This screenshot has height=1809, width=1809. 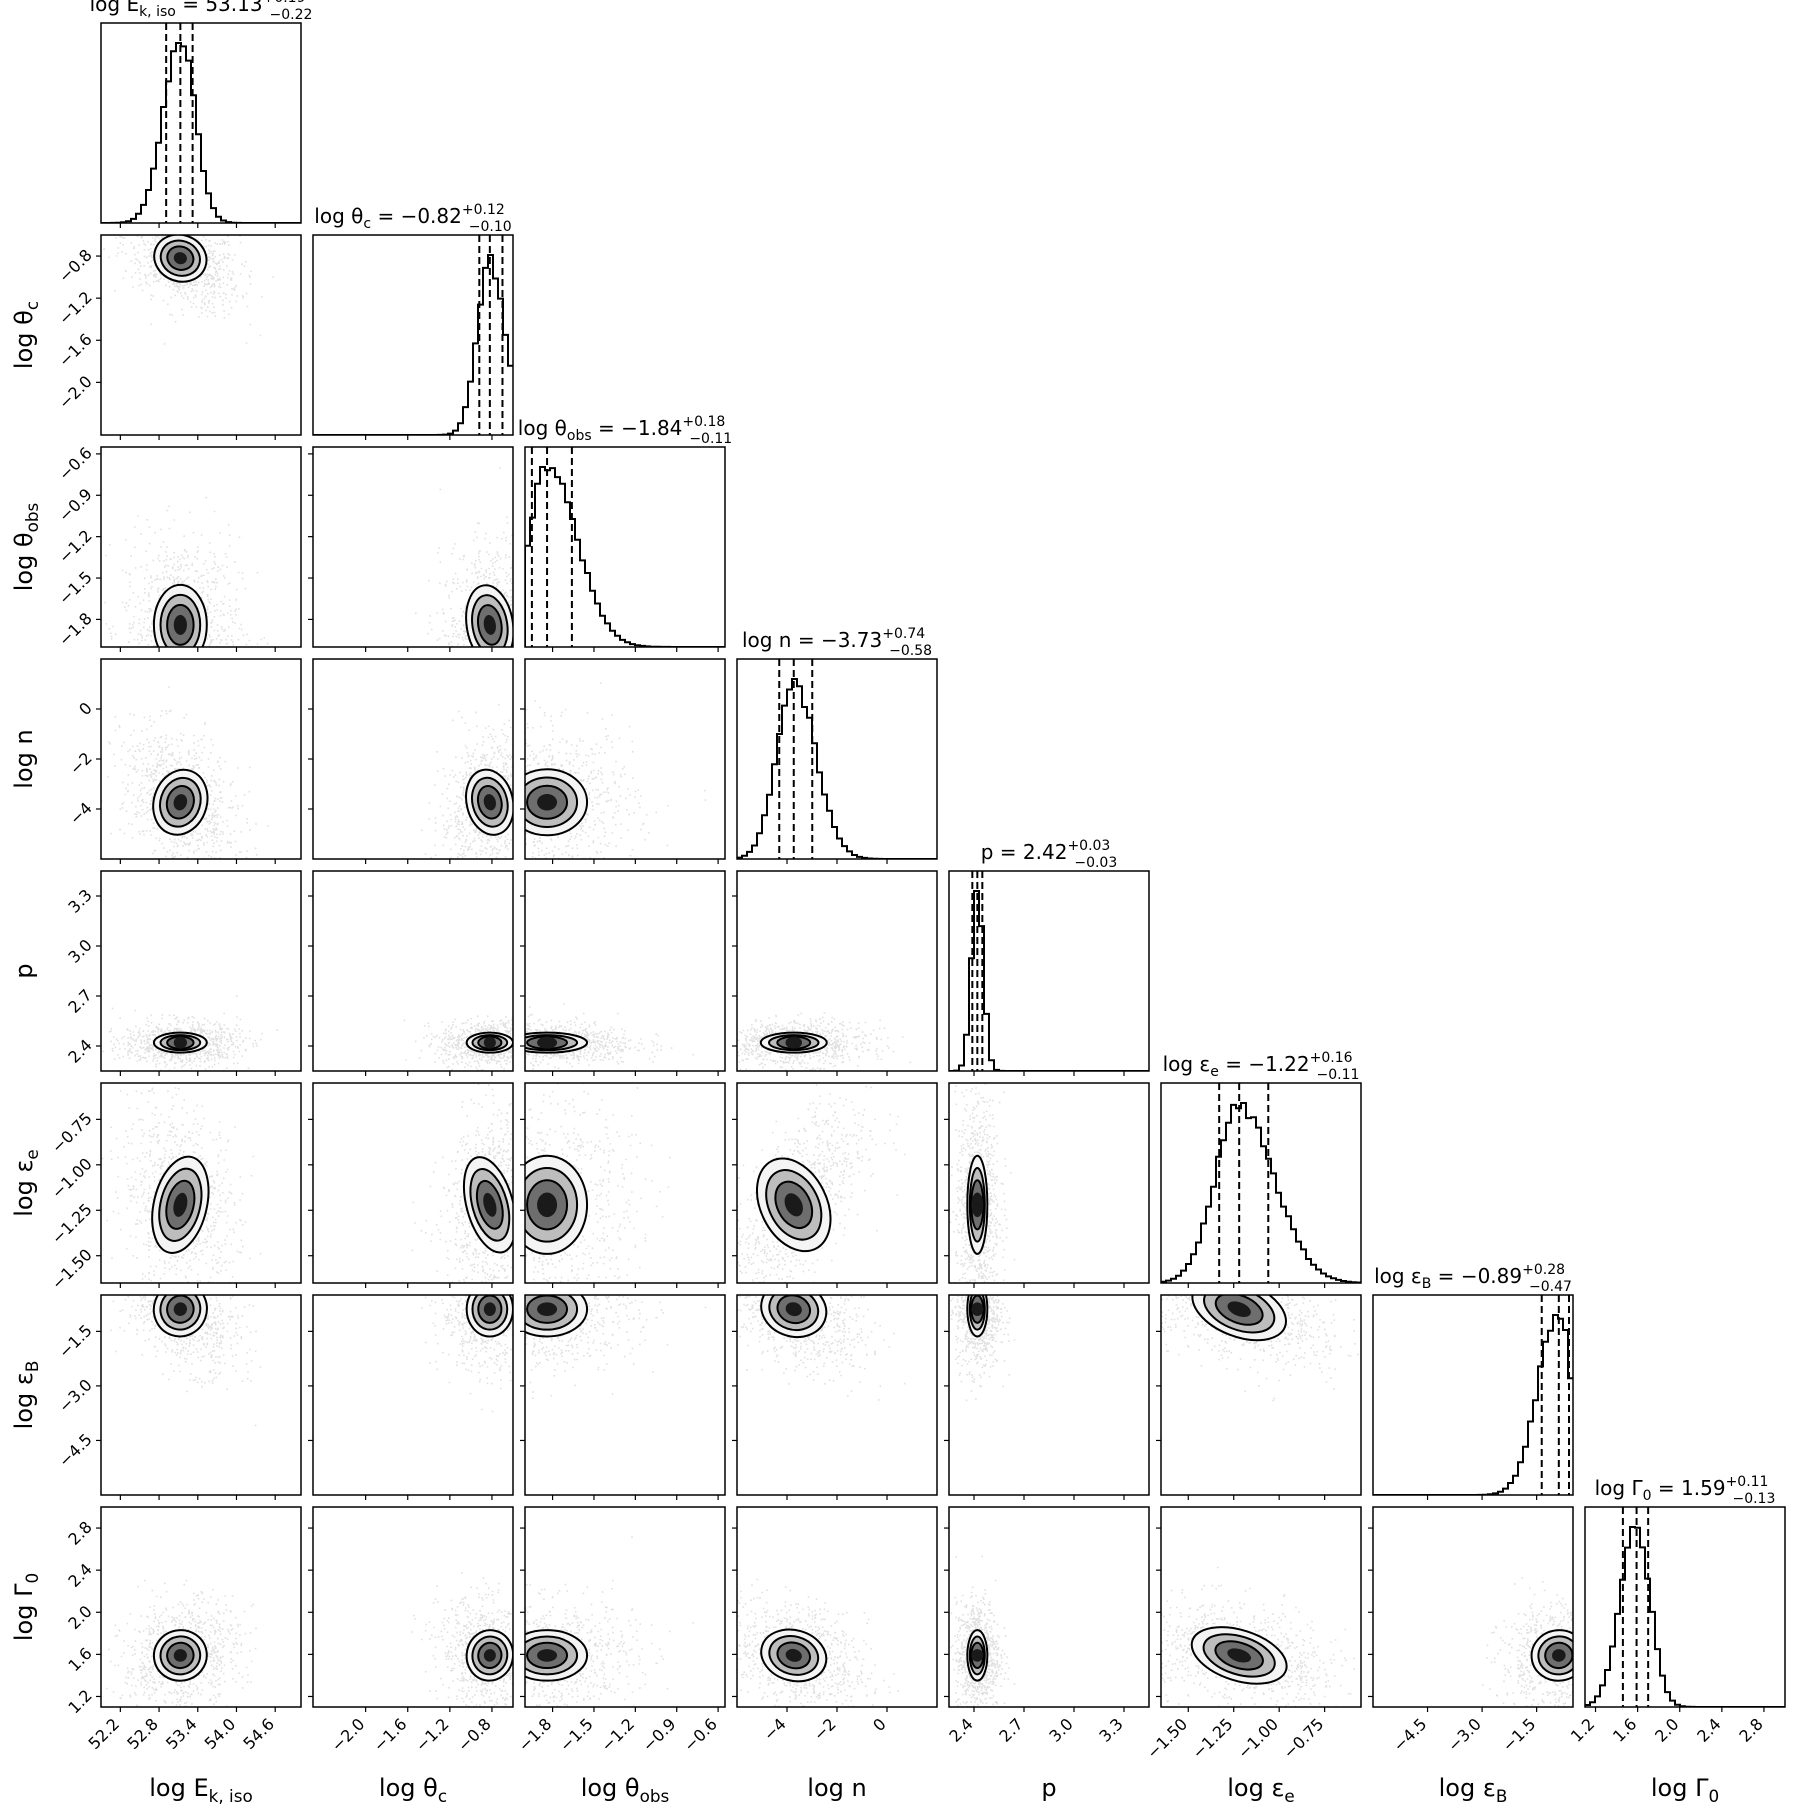 What do you see at coordinates (625, 430) in the screenshot?
I see `svg-text:log θobs = −1.84+0.18−0.11: log θobs = −1.84+0.18 −0.11` at bounding box center [625, 430].